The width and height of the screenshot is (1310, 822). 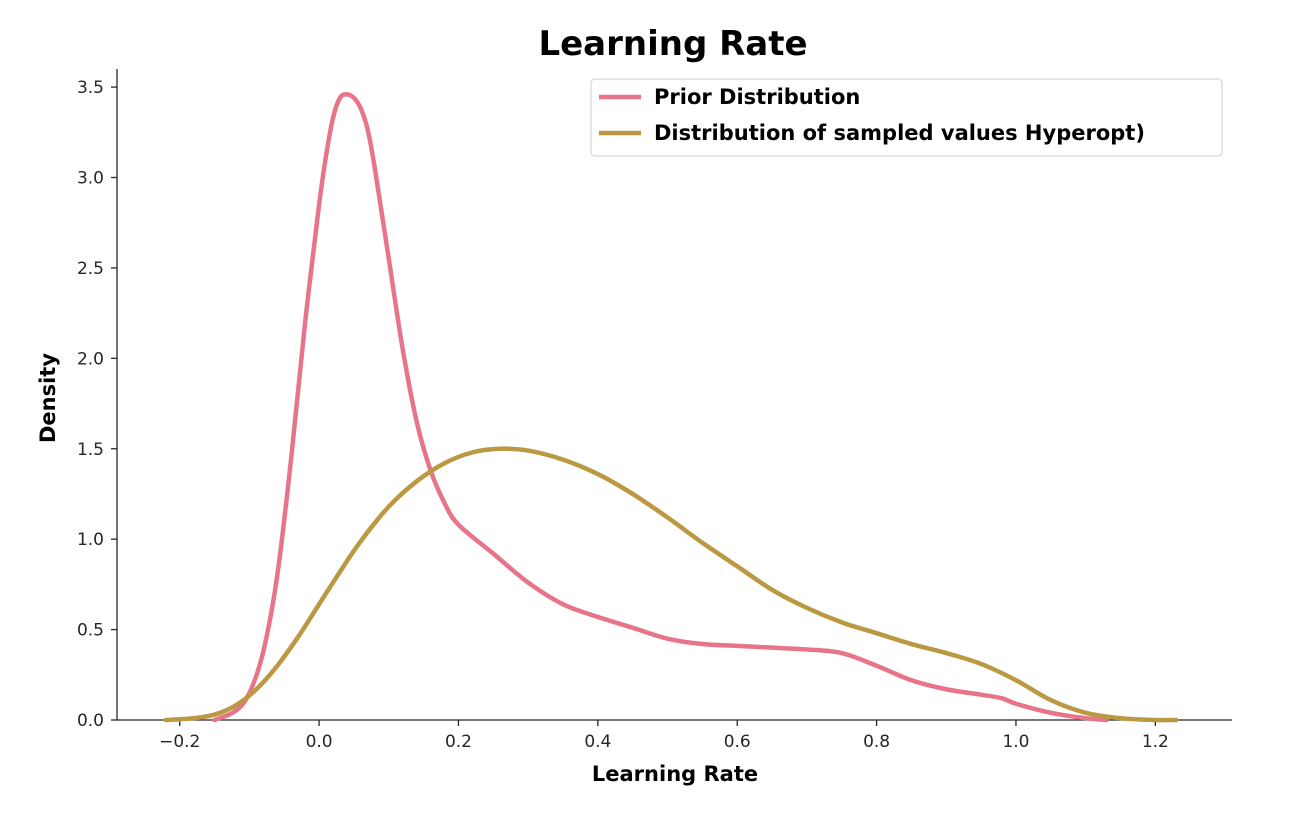 I want to click on x-tick-label: 0.8, so click(x=876, y=742).